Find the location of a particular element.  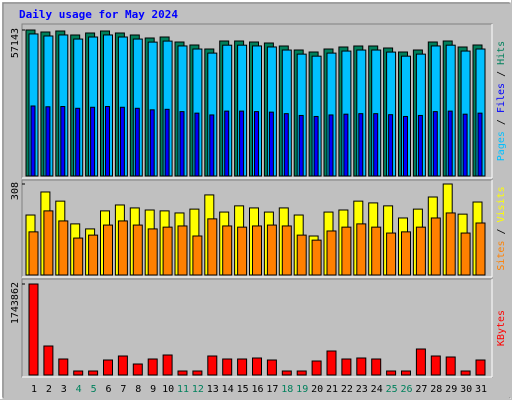

legend-entry: Files is located at coordinates (501, 98).